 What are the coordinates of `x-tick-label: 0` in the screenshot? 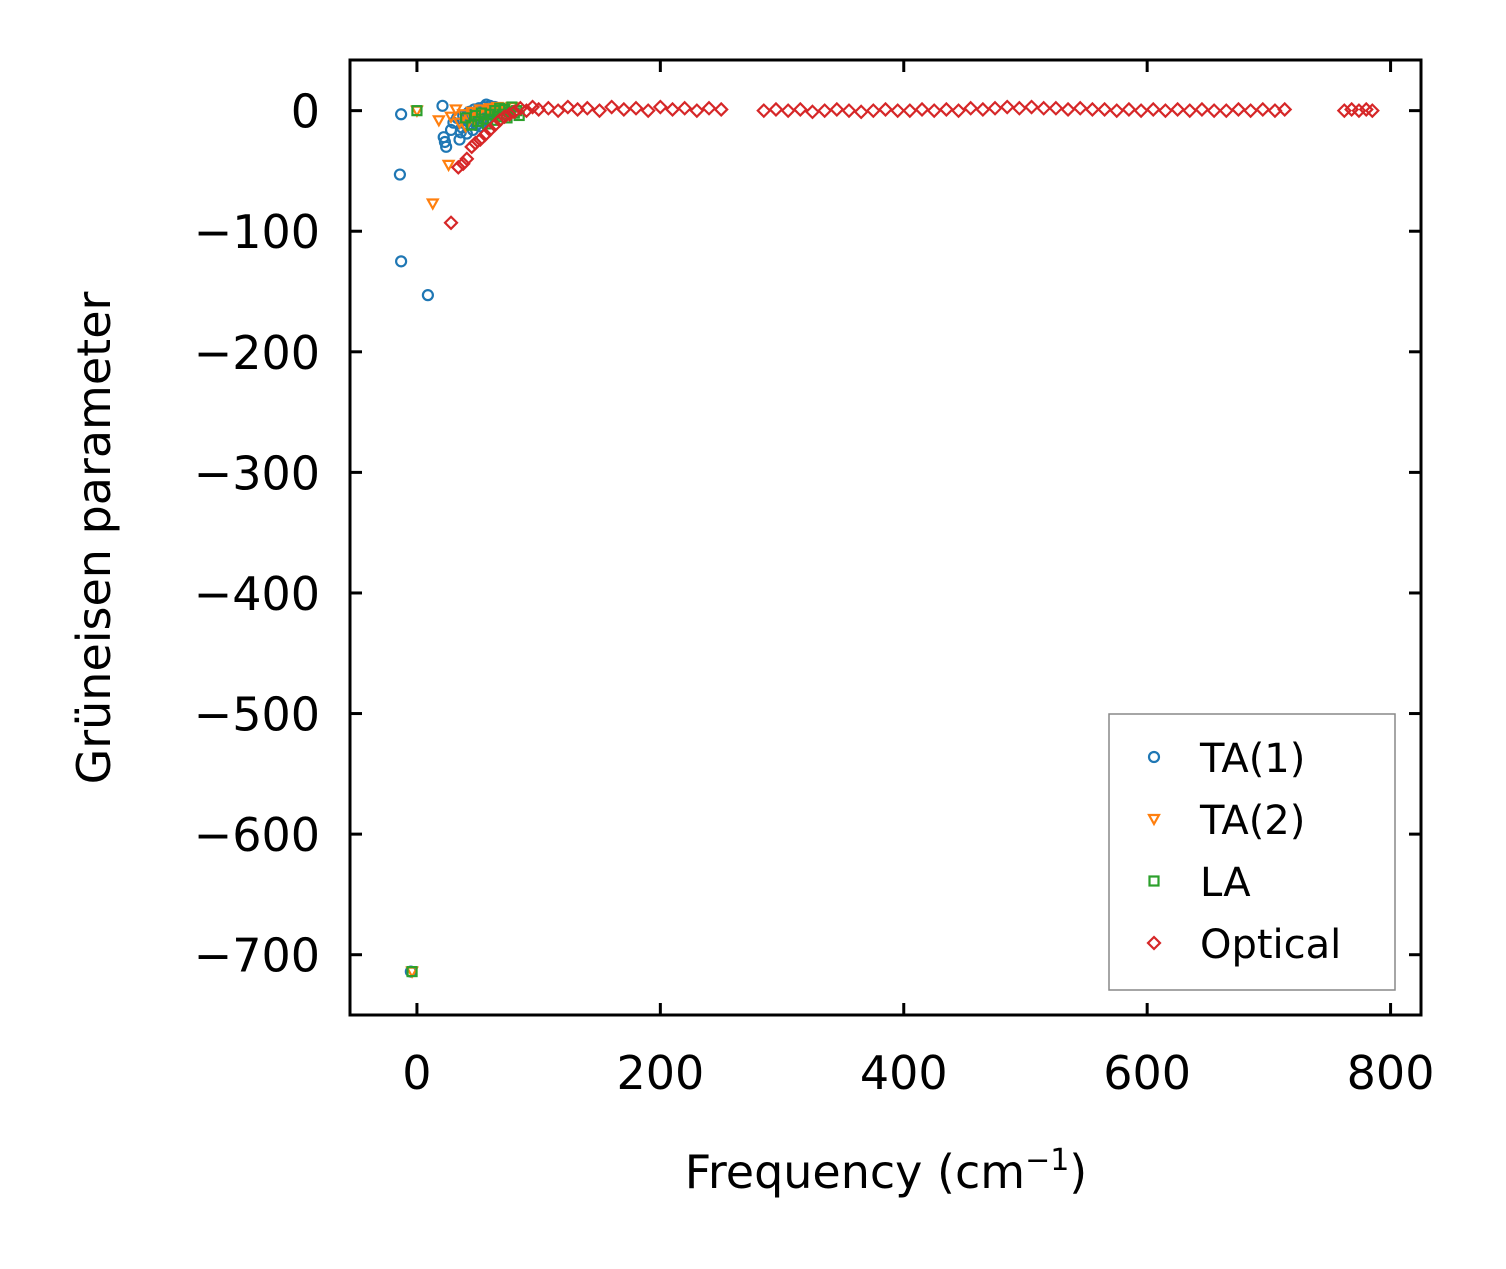 It's located at (416, 1073).